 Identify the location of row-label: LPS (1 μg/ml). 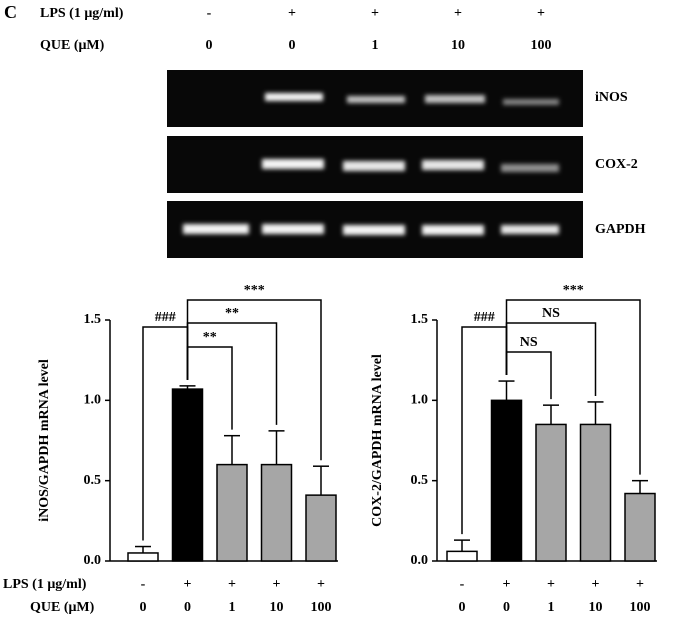
(82, 13).